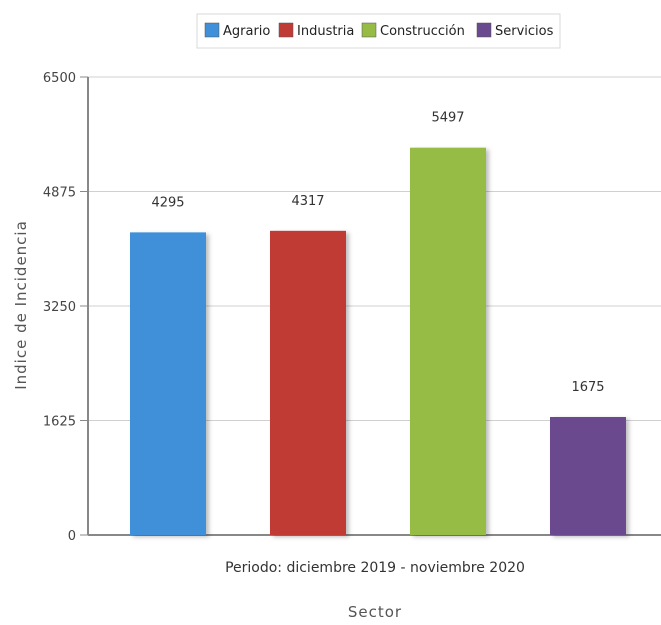 The image size is (661, 625). What do you see at coordinates (524, 31) in the screenshot?
I see `legend-item-servicios: Servicios` at bounding box center [524, 31].